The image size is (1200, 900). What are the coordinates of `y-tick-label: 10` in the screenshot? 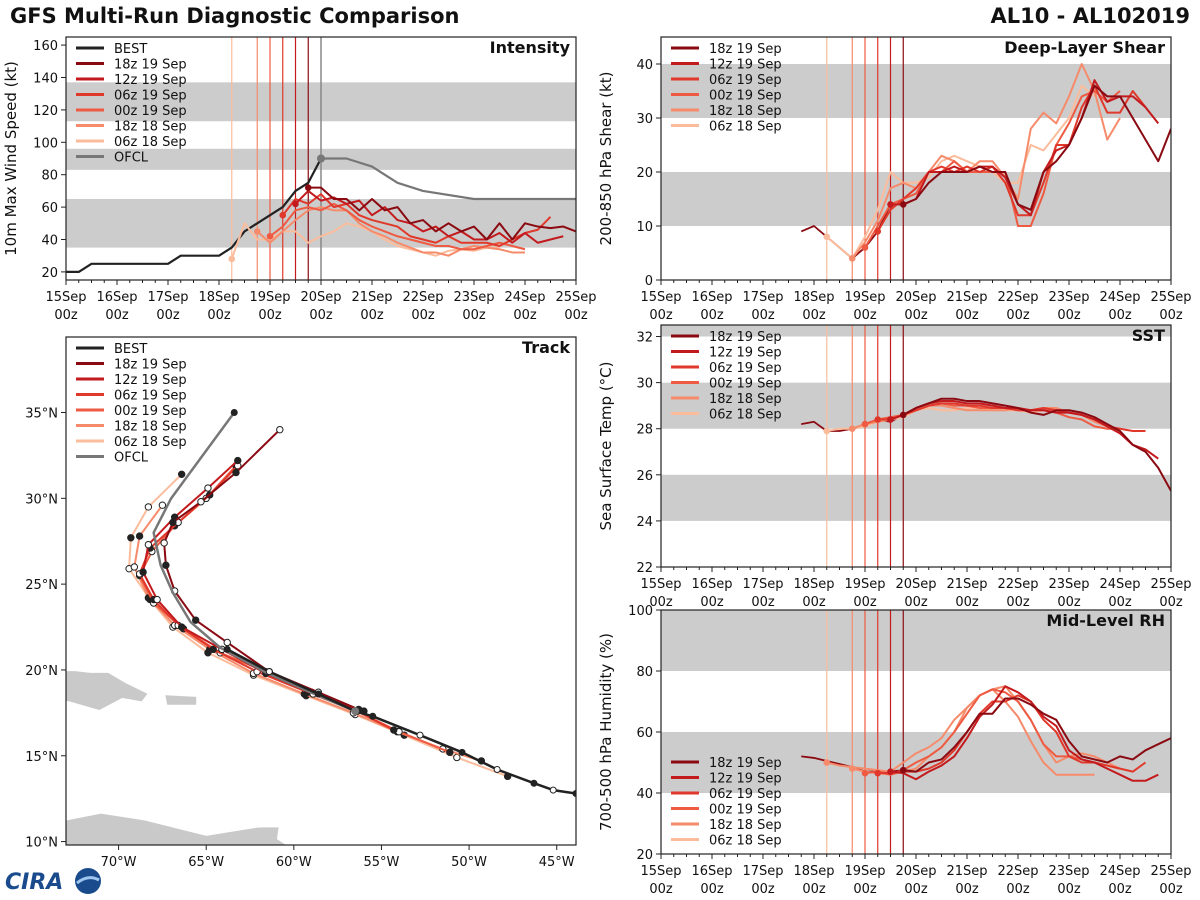 It's located at (644, 227).